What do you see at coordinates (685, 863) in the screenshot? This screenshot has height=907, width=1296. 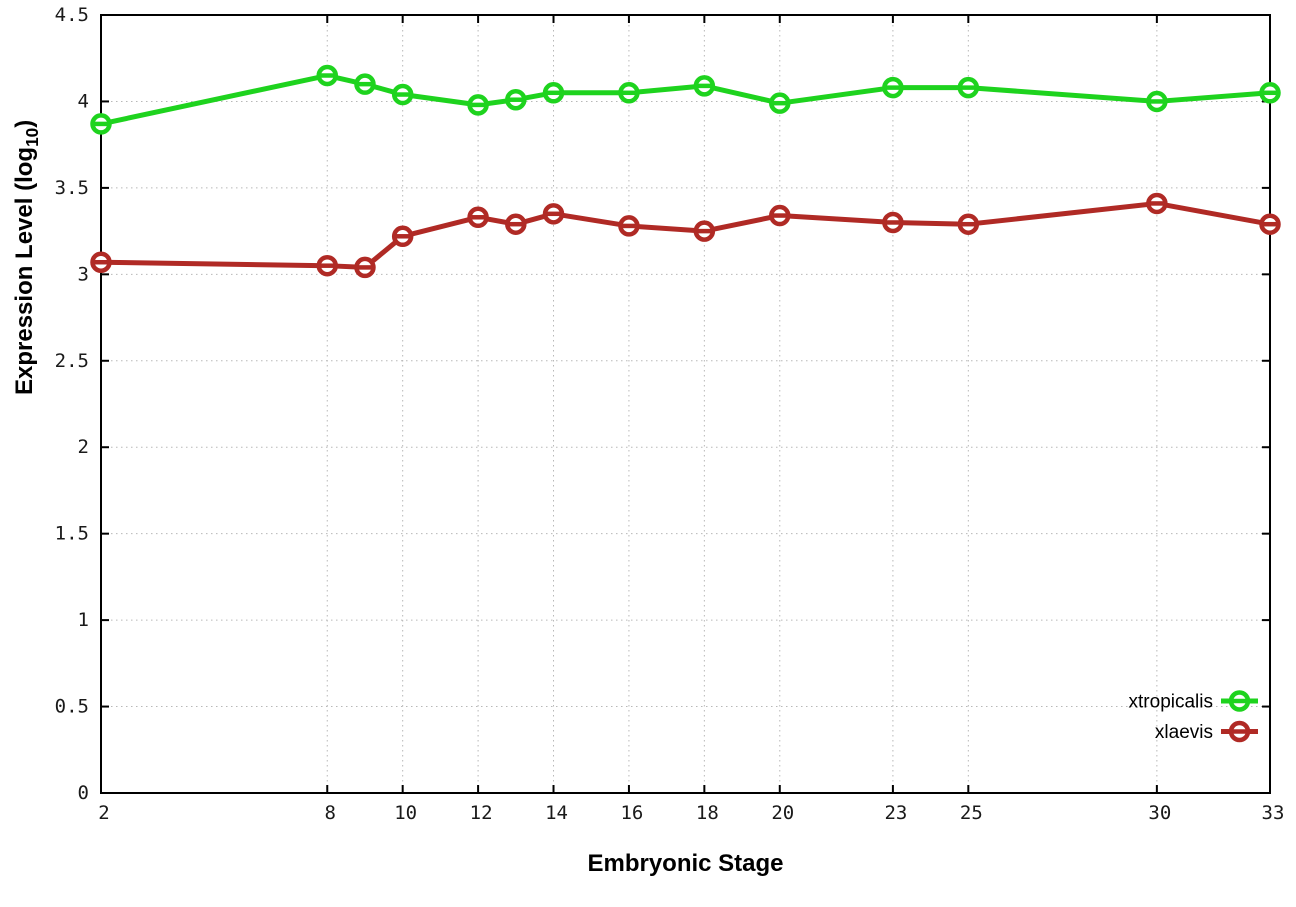 I see `x-axis-title: Embryonic Stage` at bounding box center [685, 863].